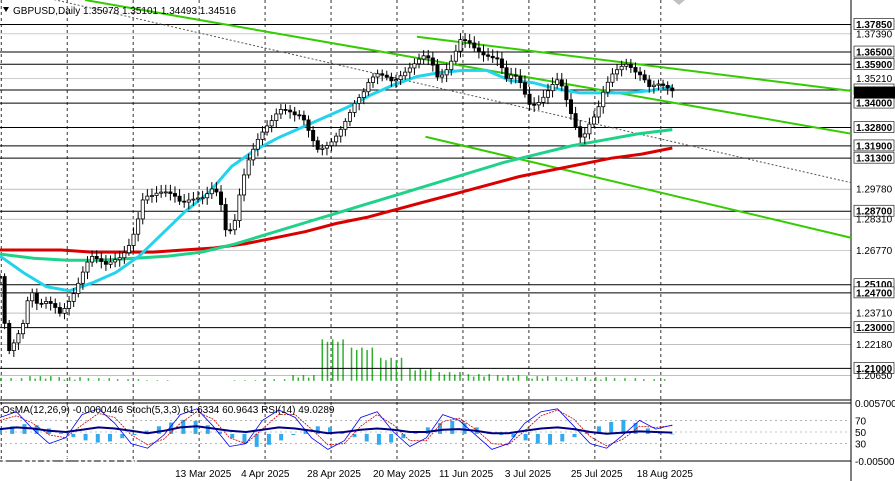 The width and height of the screenshot is (895, 481). What do you see at coordinates (874, 251) in the screenshot?
I see `price-axis-label: 1.26770` at bounding box center [874, 251].